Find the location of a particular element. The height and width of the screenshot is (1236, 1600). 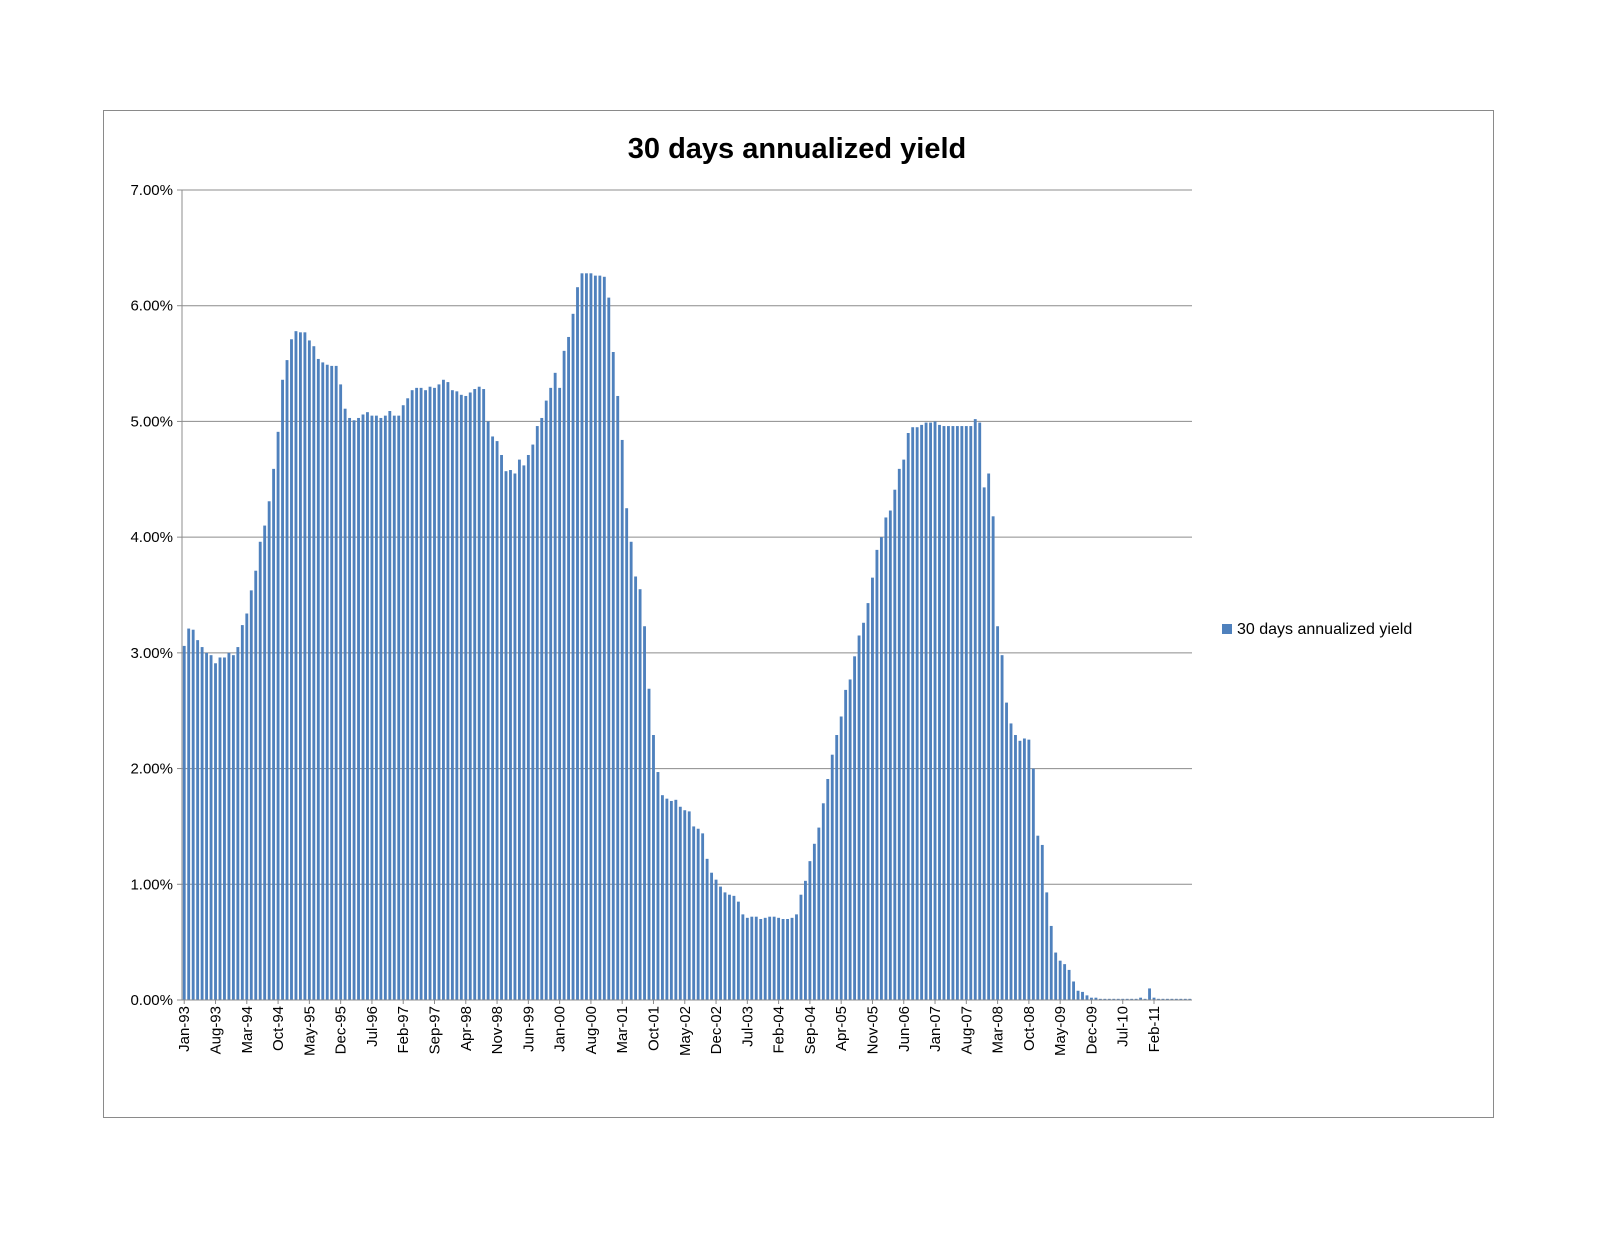

x-tick-label: Apr-05 is located at coordinates (841, 1028).